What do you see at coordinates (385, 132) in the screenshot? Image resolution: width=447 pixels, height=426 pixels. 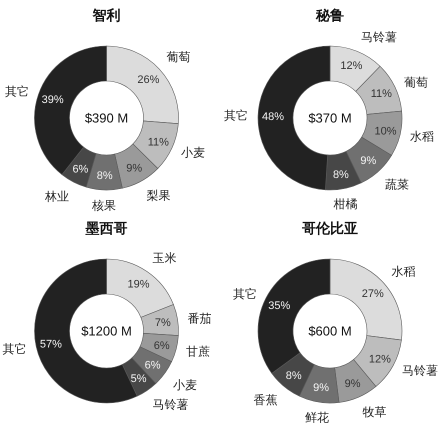 I see `data-label: 10%` at bounding box center [385, 132].